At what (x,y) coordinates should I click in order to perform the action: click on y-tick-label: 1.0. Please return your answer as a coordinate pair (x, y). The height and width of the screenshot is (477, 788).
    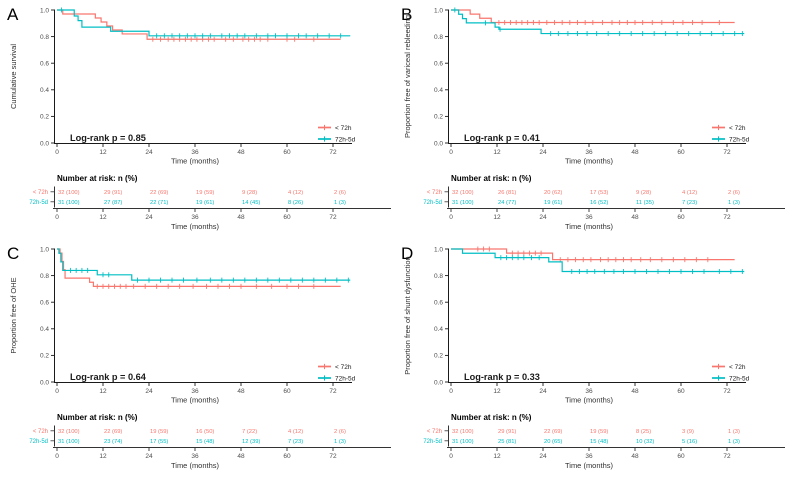
    Looking at the image, I should click on (438, 249).